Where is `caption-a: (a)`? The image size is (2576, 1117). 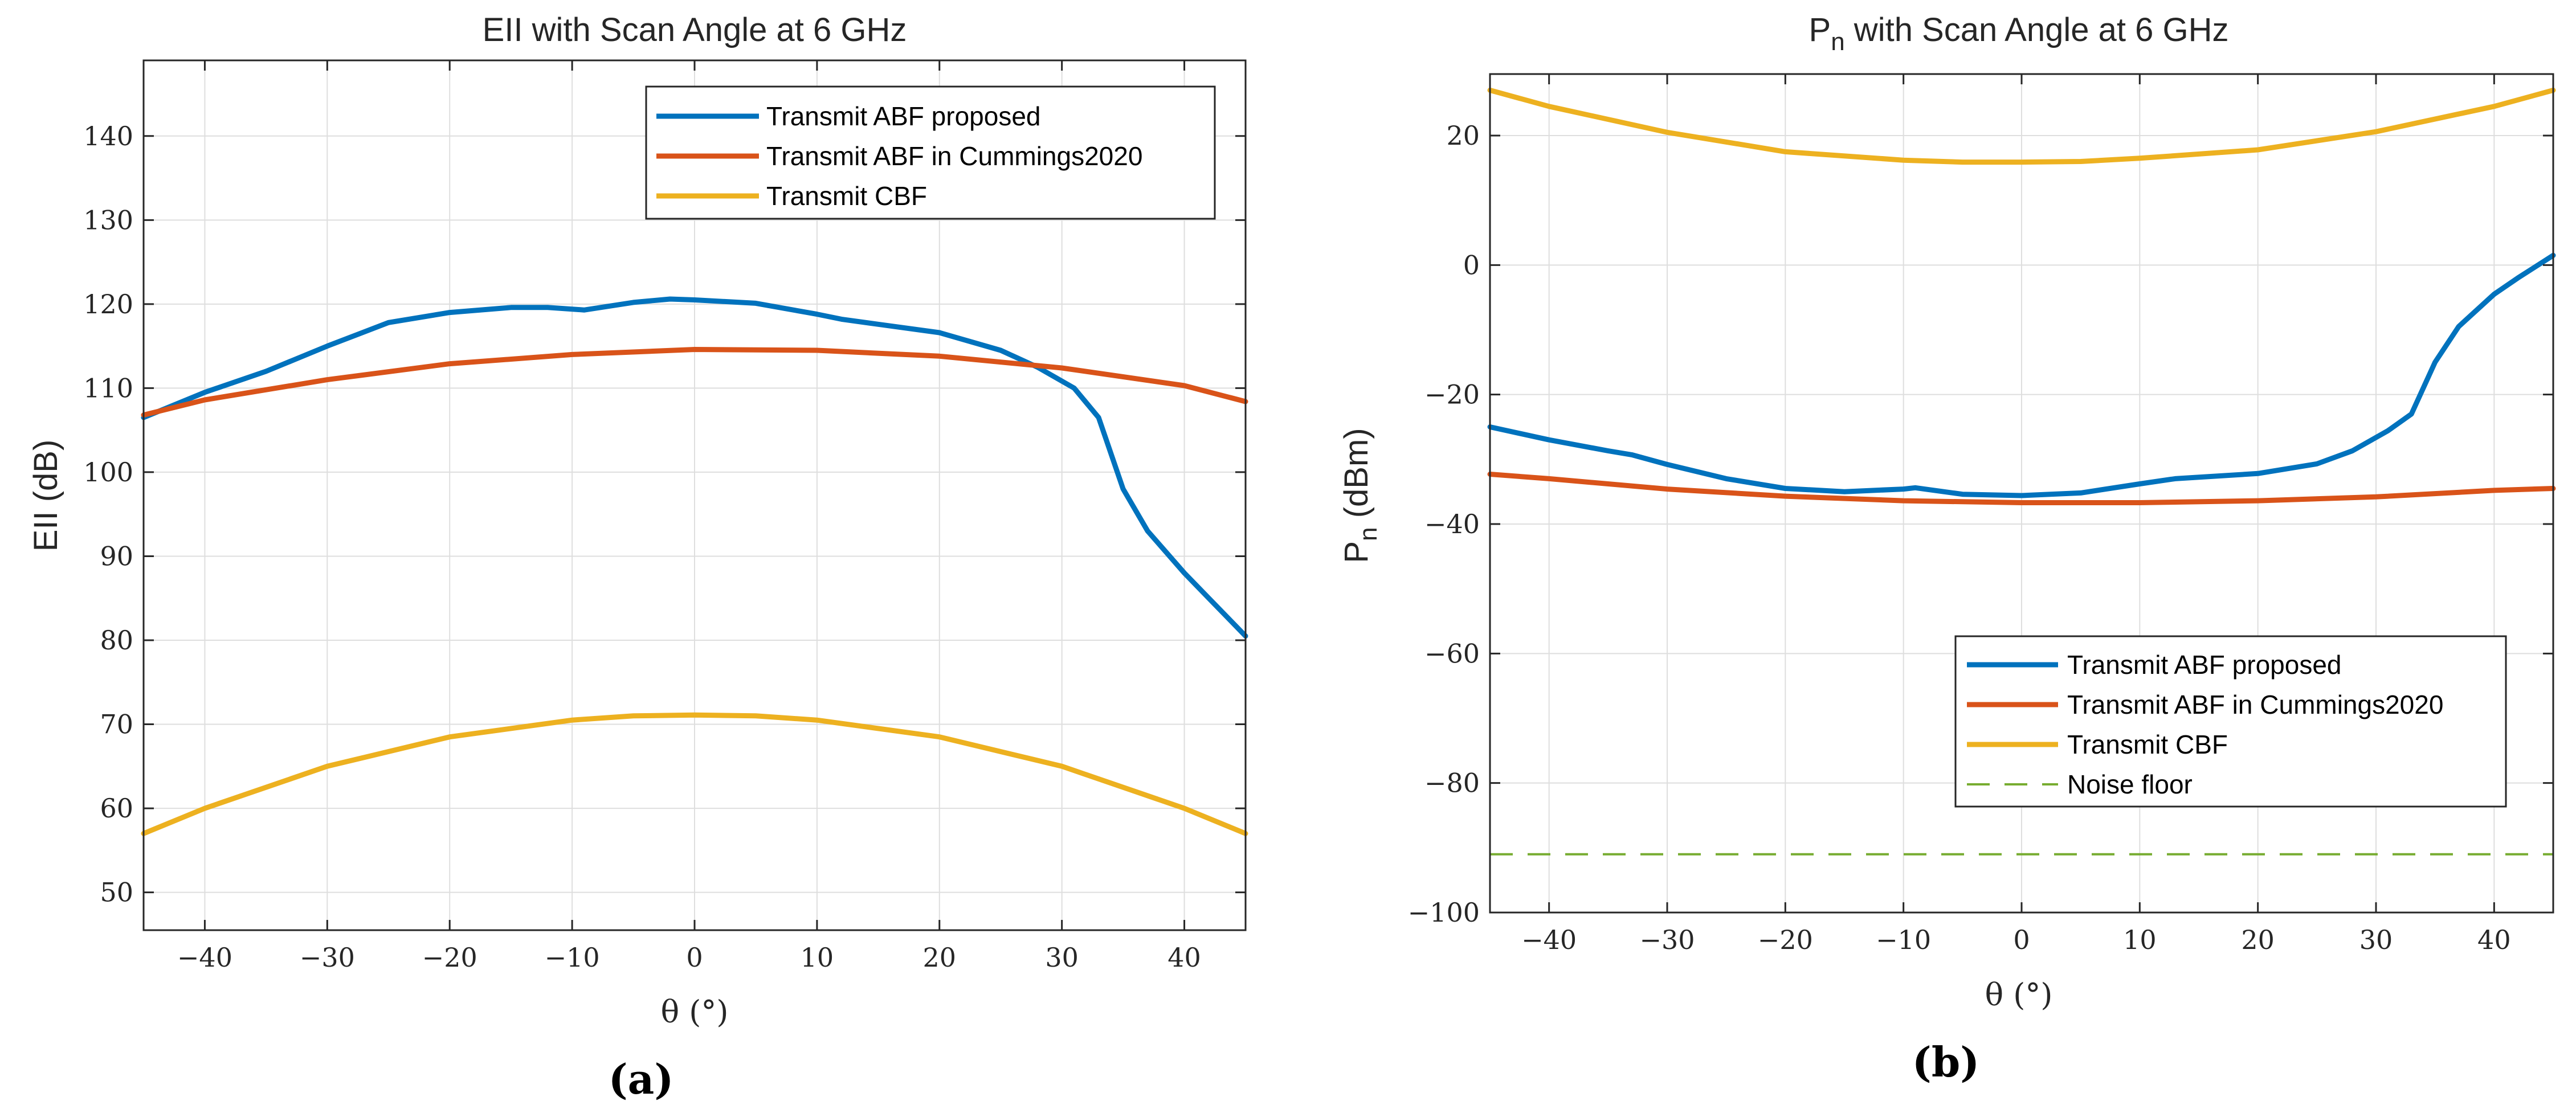
caption-a: (a) is located at coordinates (642, 1079).